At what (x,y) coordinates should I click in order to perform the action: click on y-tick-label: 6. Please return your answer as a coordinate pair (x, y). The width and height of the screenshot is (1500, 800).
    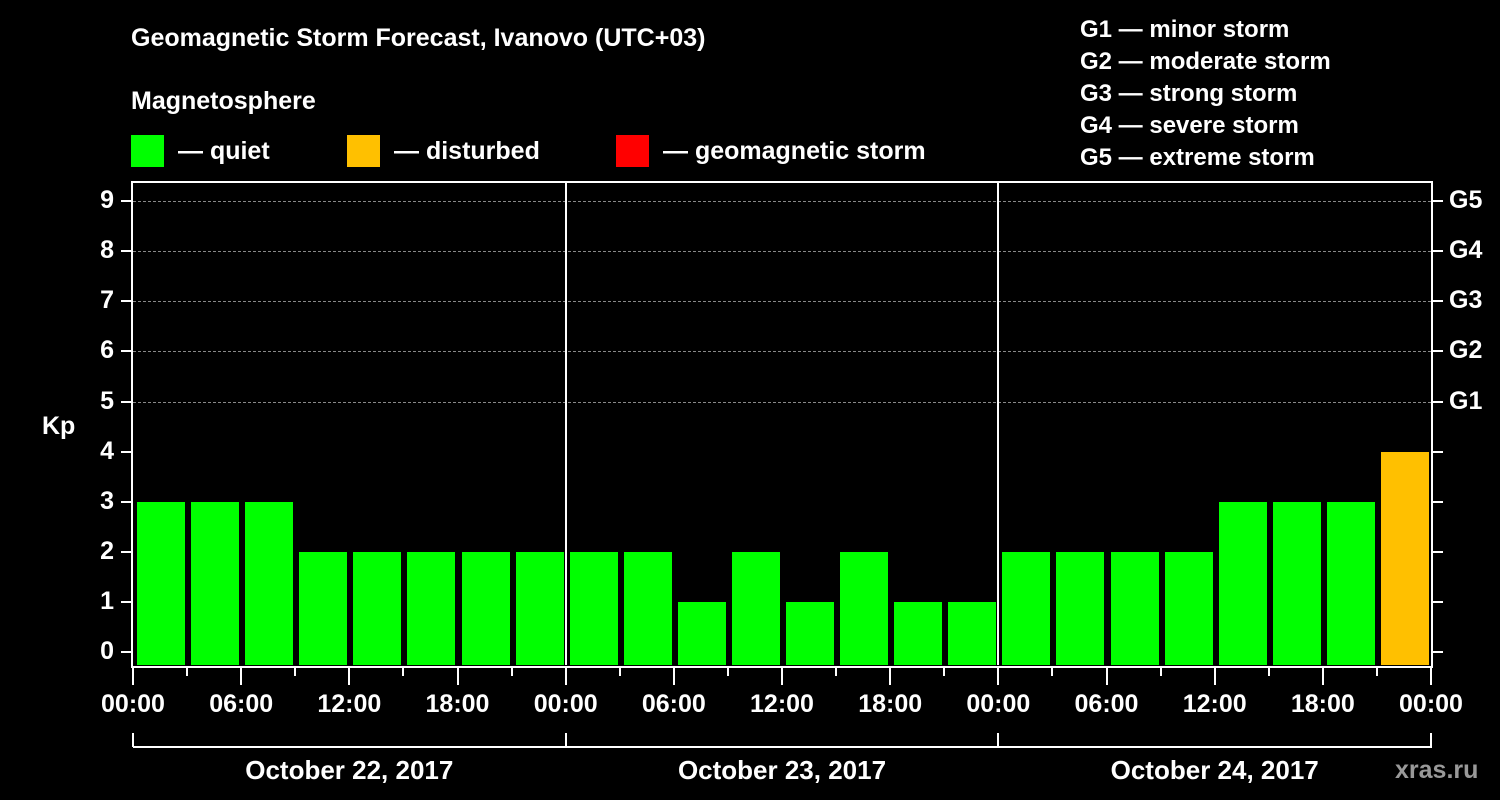
    Looking at the image, I should click on (107, 350).